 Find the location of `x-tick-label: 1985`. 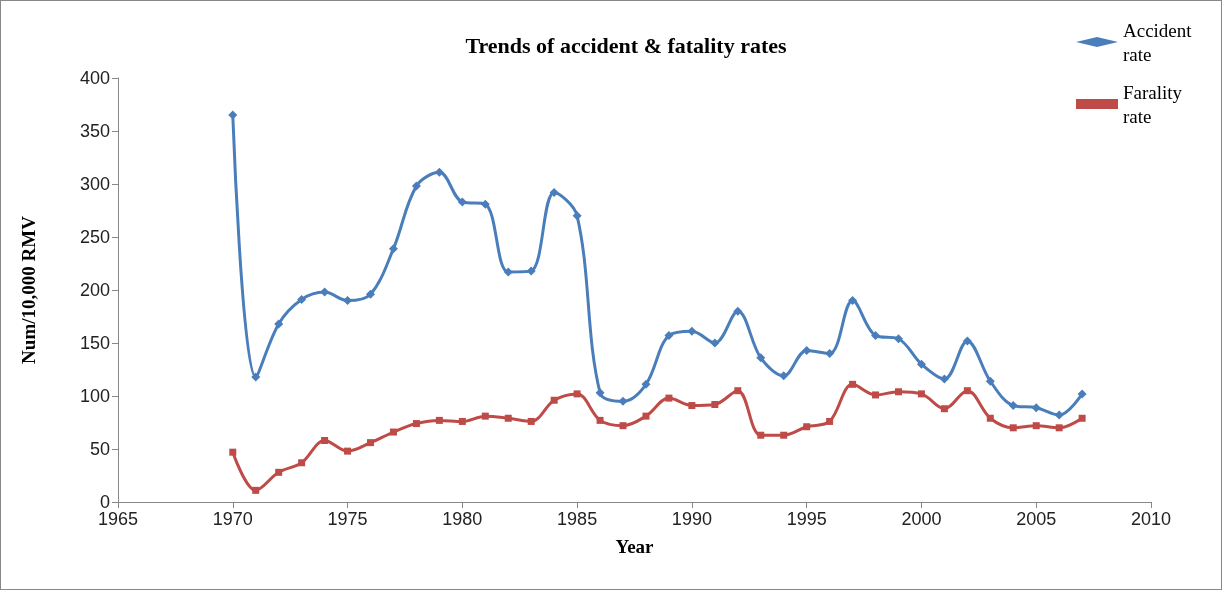

x-tick-label: 1985 is located at coordinates (577, 519).